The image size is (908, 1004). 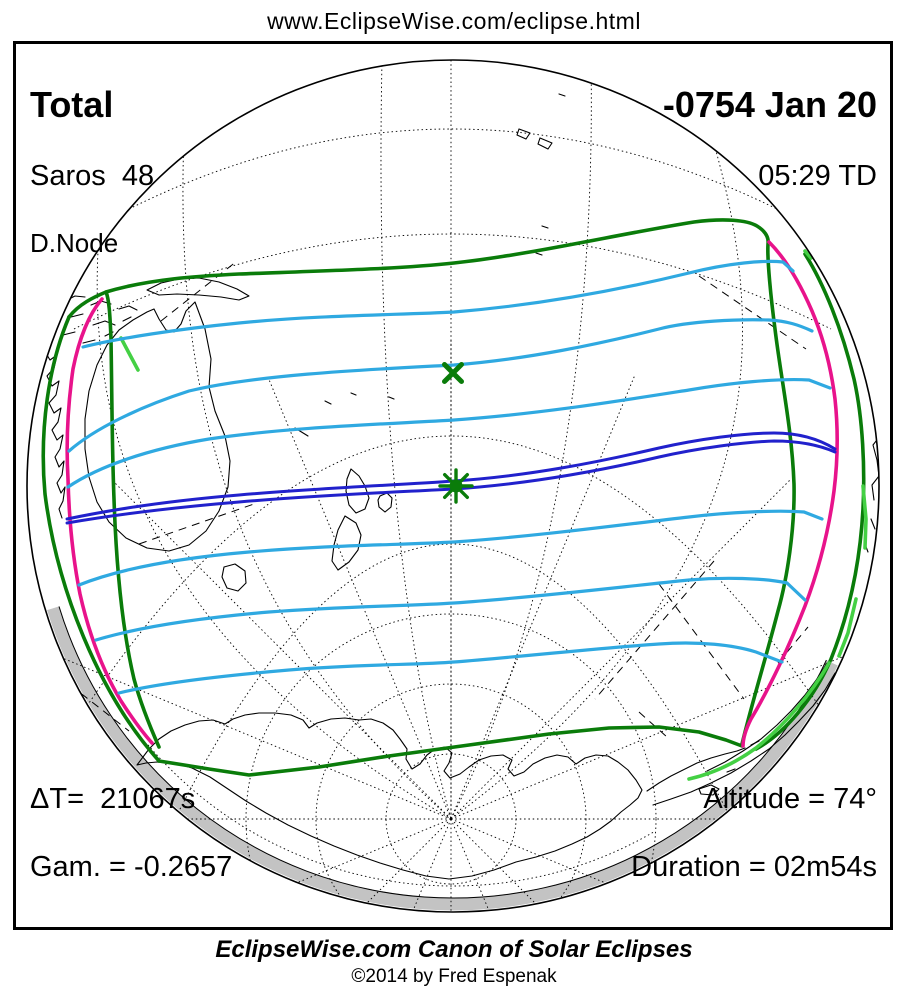 I want to click on saros-series: Saros 48, so click(x=92, y=175).